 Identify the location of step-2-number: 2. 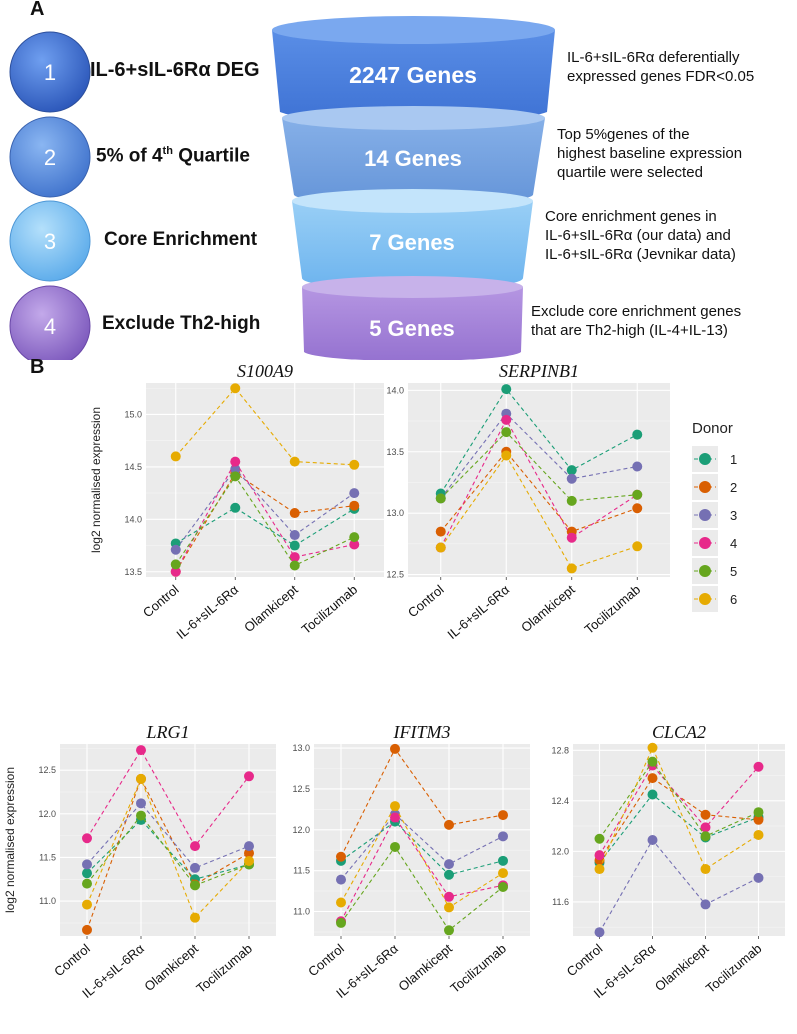
(50, 157).